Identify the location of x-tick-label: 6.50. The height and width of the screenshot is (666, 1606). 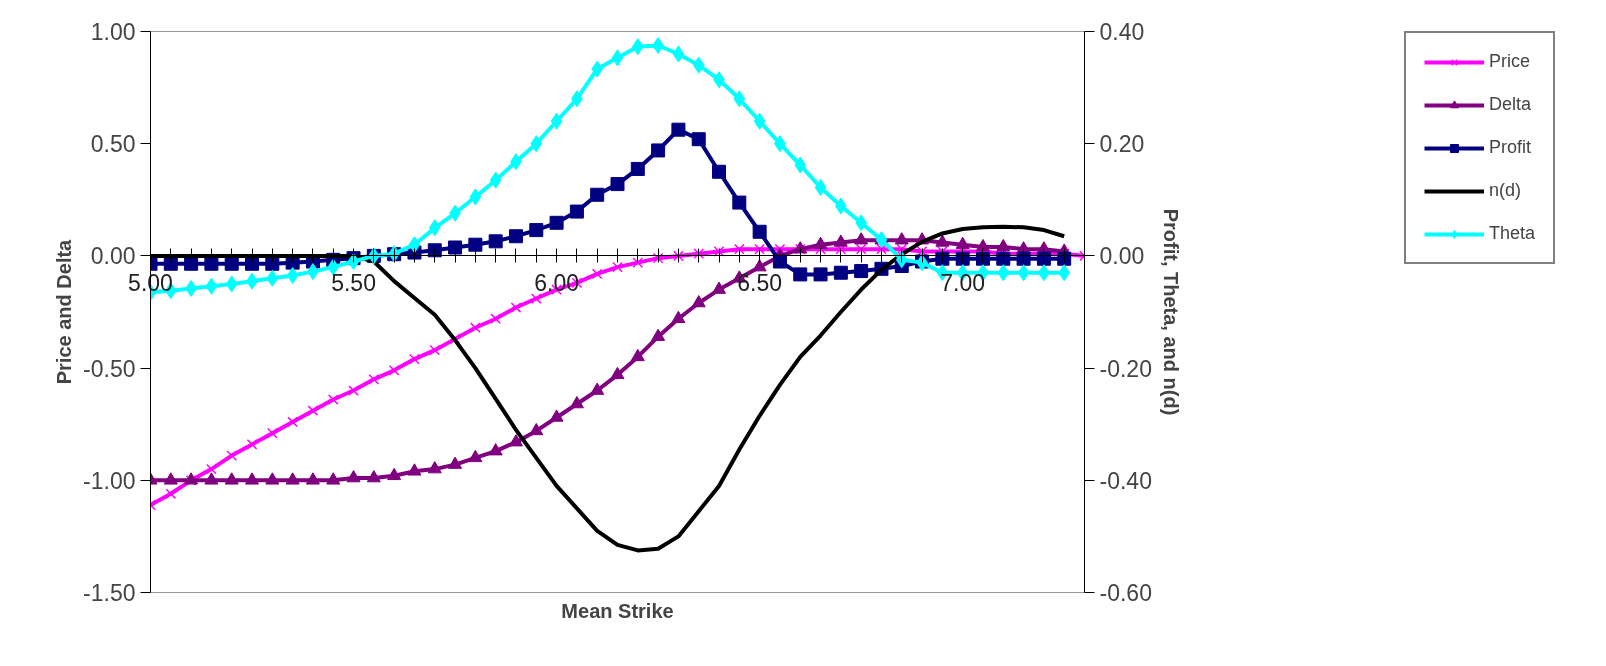
(760, 282).